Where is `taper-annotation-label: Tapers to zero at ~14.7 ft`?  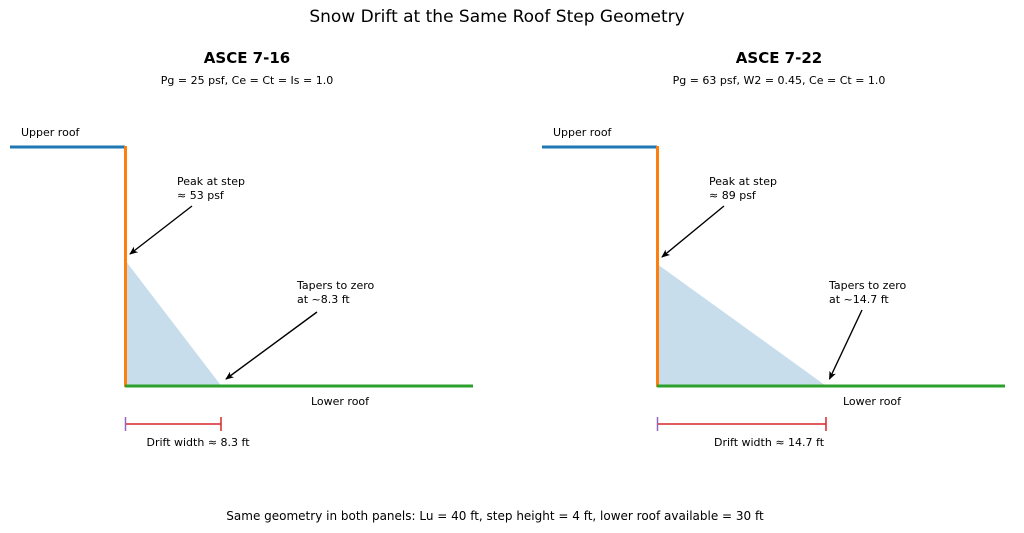
taper-annotation-label: Tapers to zero at ~14.7 ft is located at coordinates (867, 293).